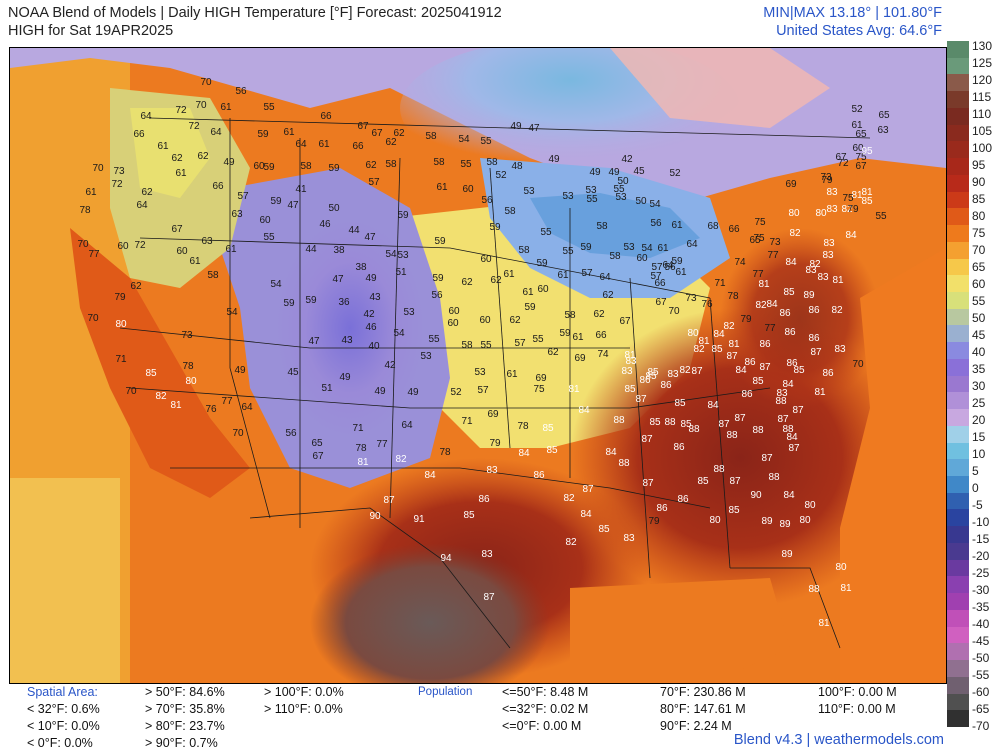  I want to click on temperature-label: 77, so click(758, 274).